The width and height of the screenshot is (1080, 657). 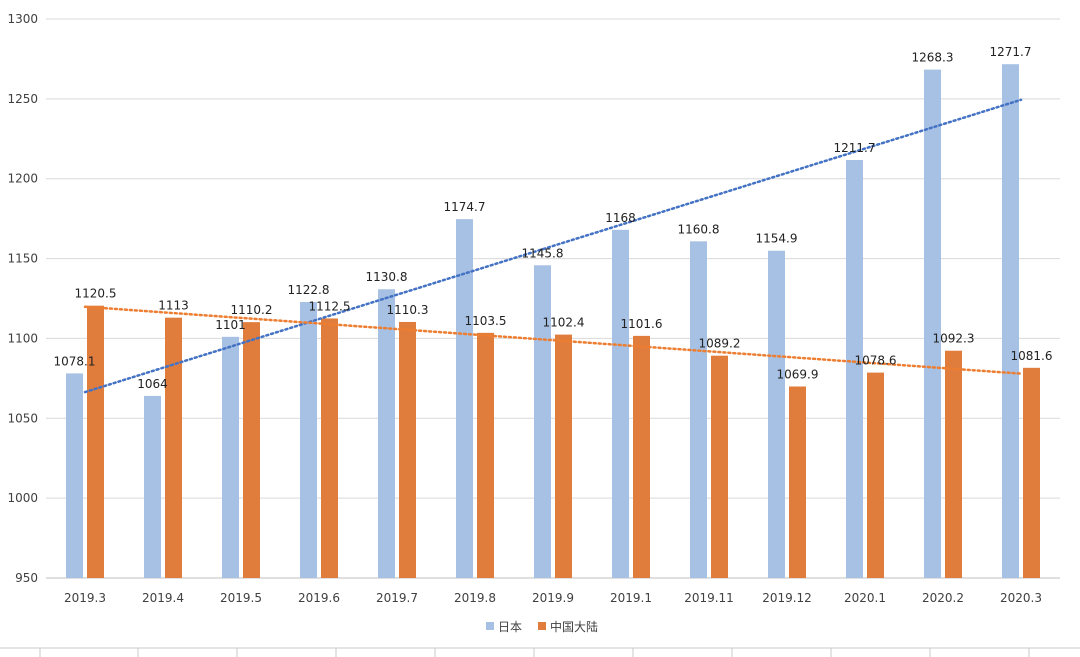 I want to click on y-tick-label: 950, so click(x=26, y=578).